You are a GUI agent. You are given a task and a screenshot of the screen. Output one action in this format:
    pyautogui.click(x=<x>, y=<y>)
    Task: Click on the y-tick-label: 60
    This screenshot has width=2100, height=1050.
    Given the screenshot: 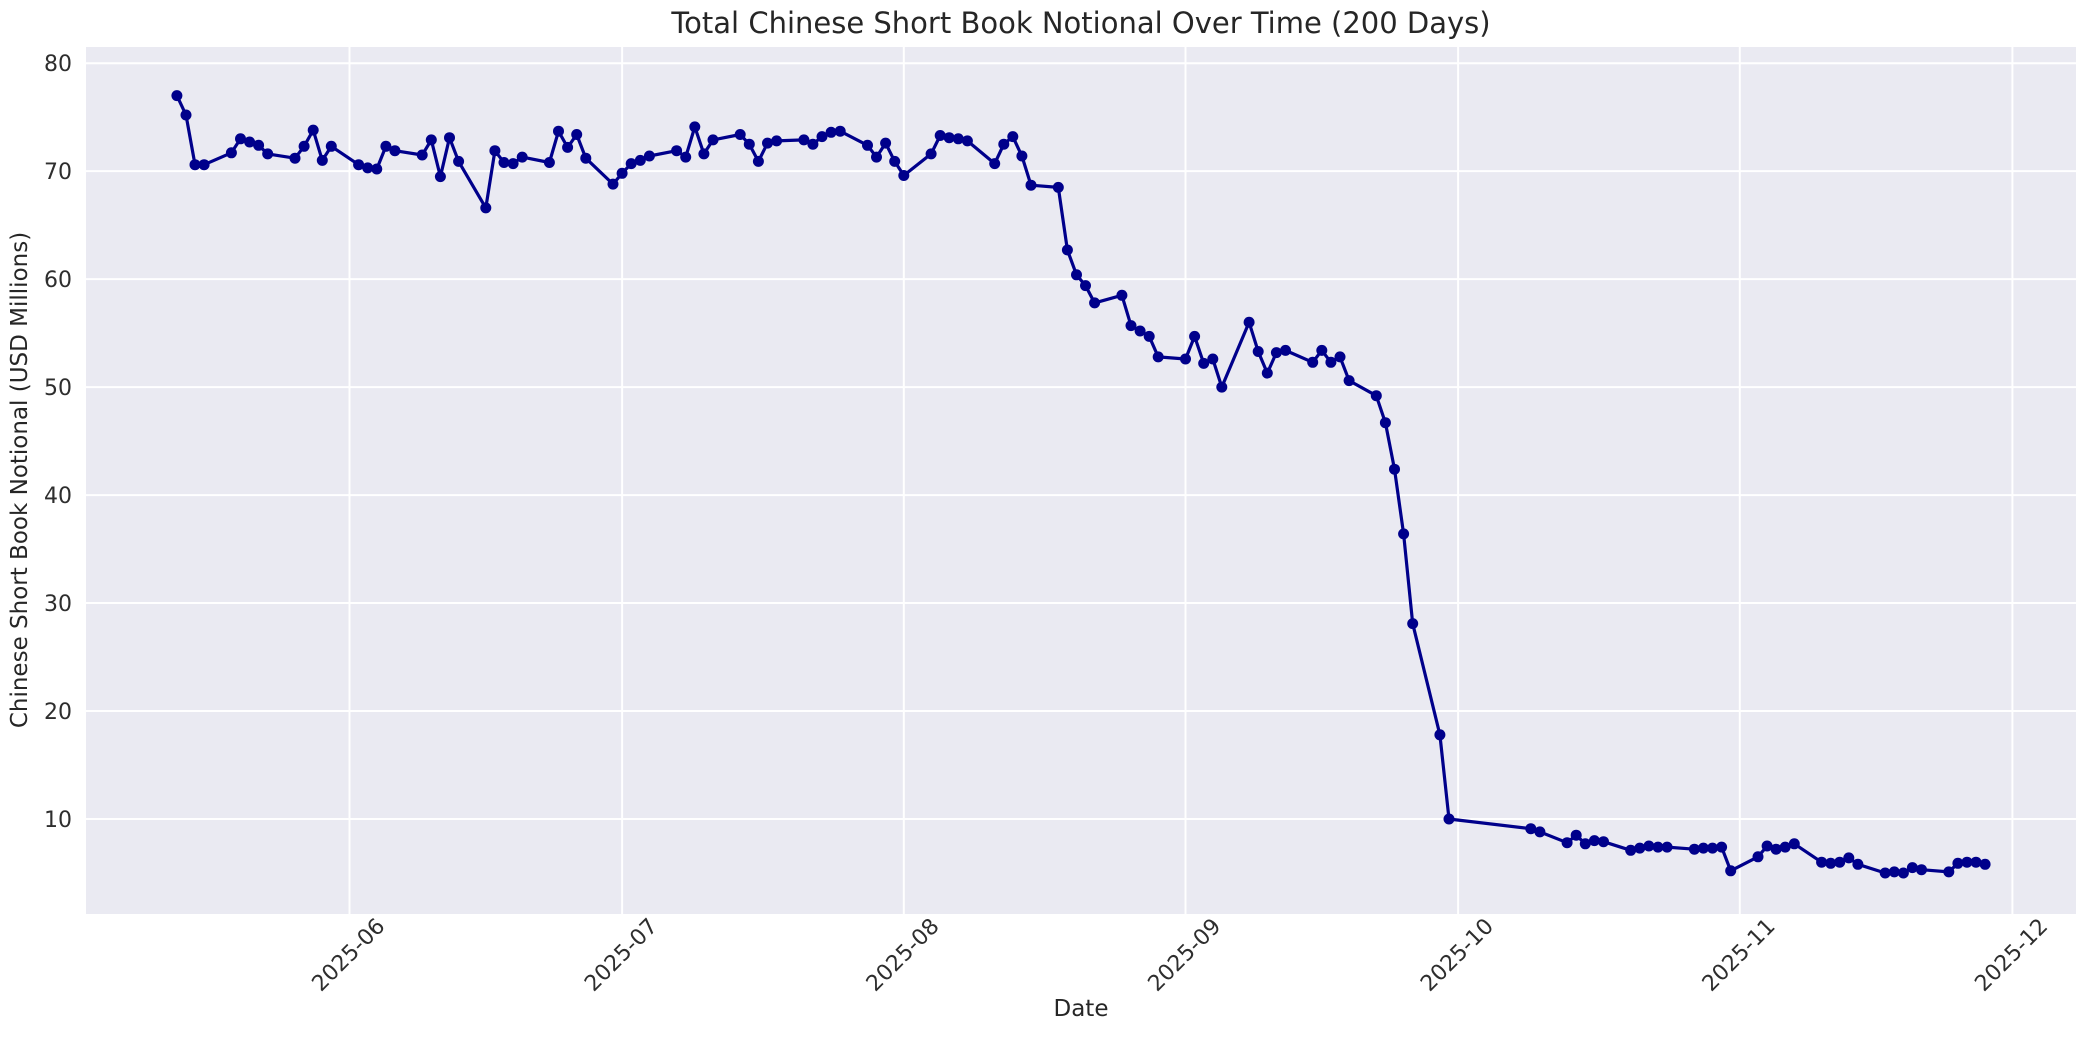 What is the action you would take?
    pyautogui.click(x=58, y=280)
    